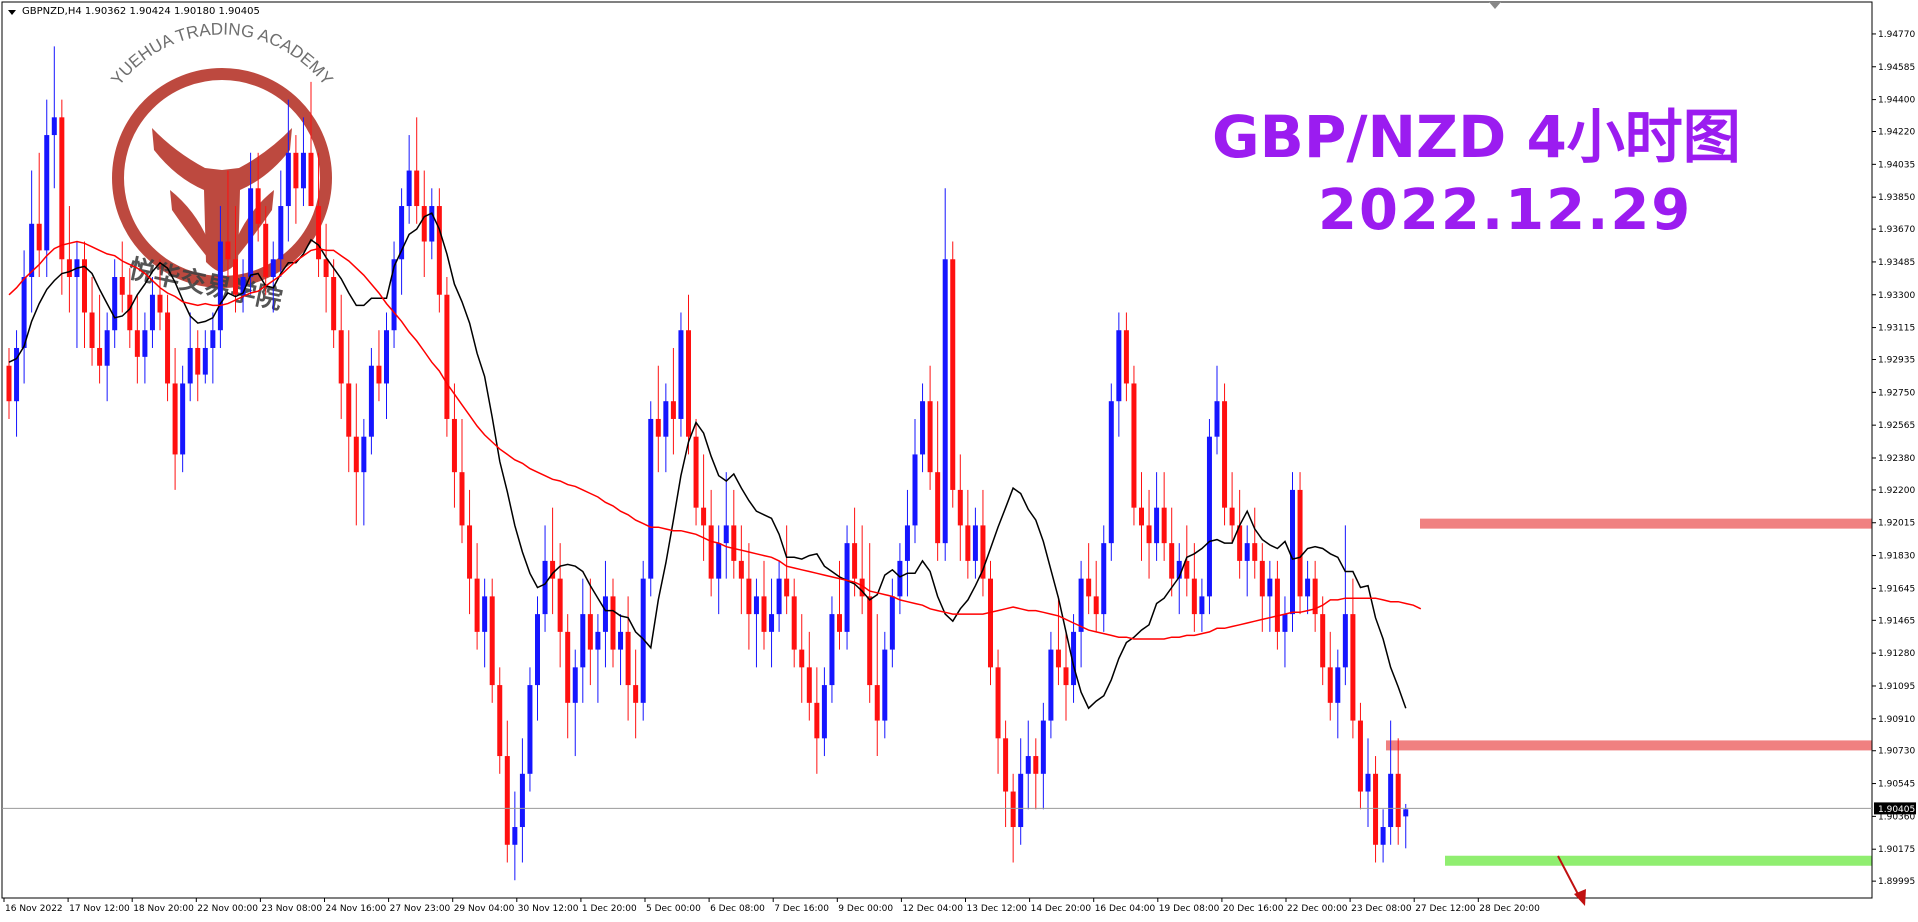  I want to click on x-tick-label: 22 Nov 00:00, so click(227, 909).